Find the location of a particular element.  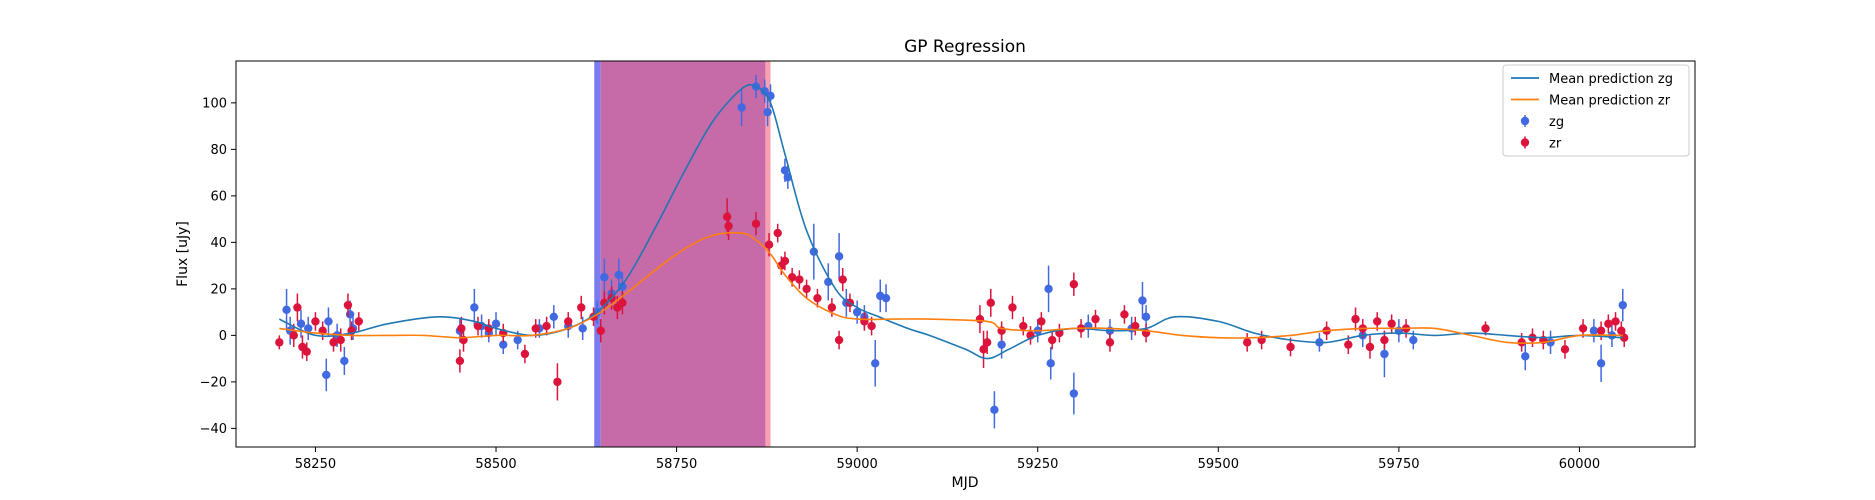

y-tick-label-7: 100 is located at coordinates (214, 103).